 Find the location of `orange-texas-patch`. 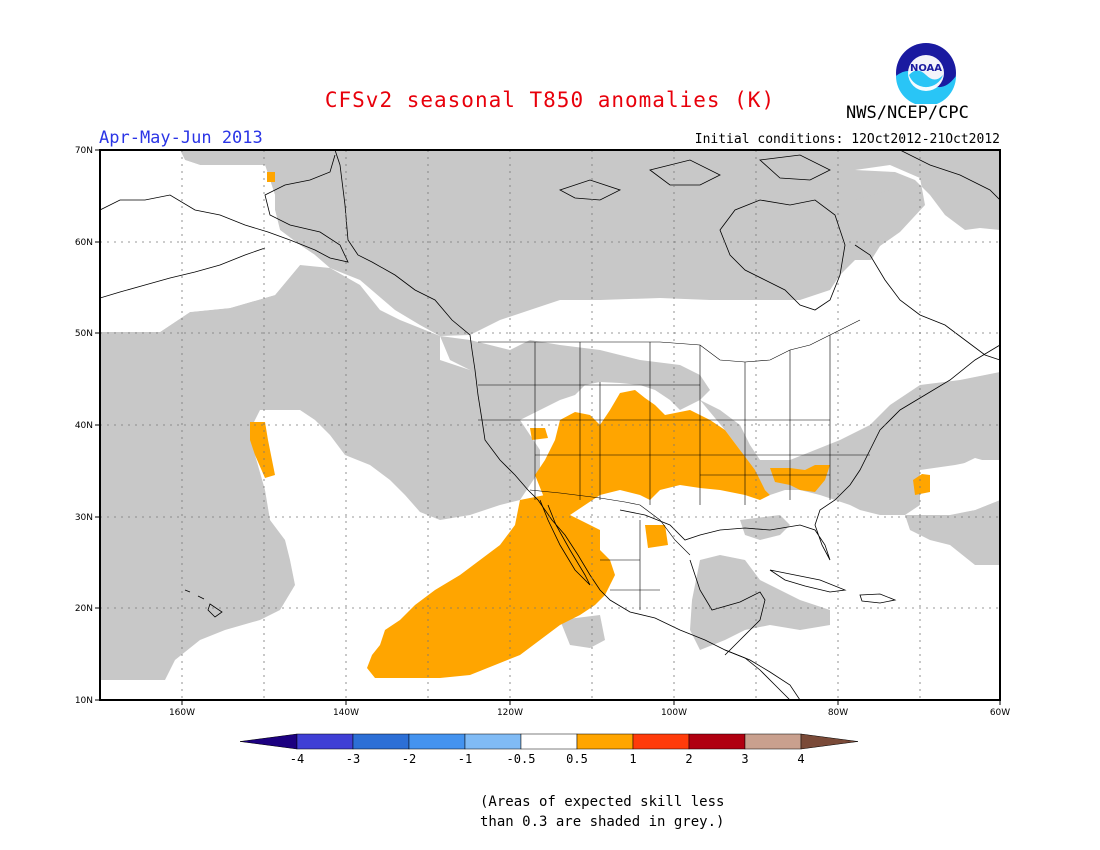

orange-texas-patch is located at coordinates (656, 536).